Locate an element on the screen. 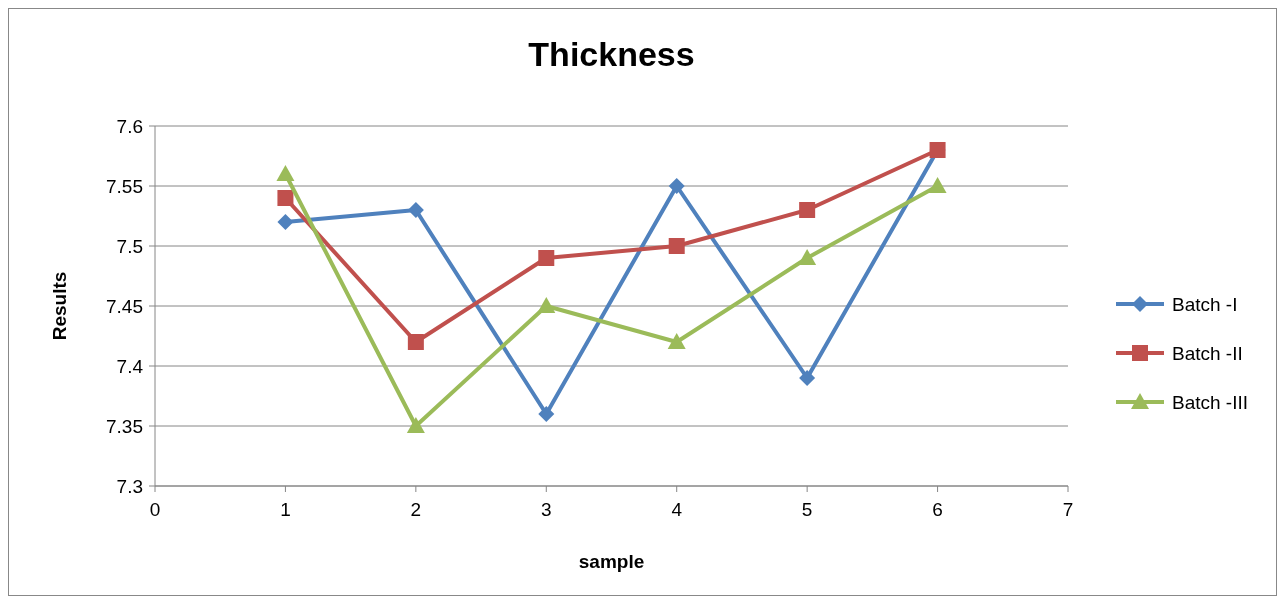  x-tick-label: 1 is located at coordinates (285, 509).